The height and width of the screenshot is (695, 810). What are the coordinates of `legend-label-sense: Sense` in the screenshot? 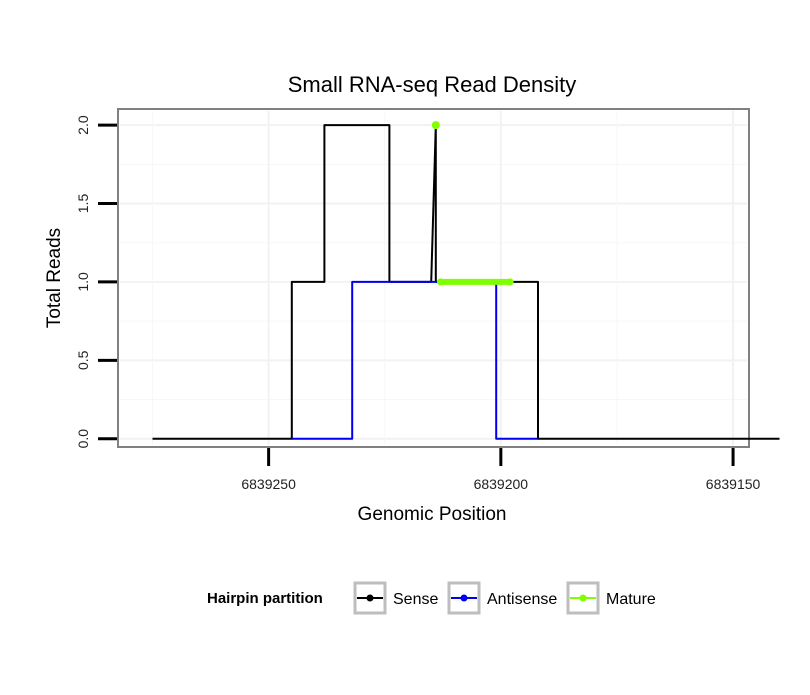 It's located at (415, 599).